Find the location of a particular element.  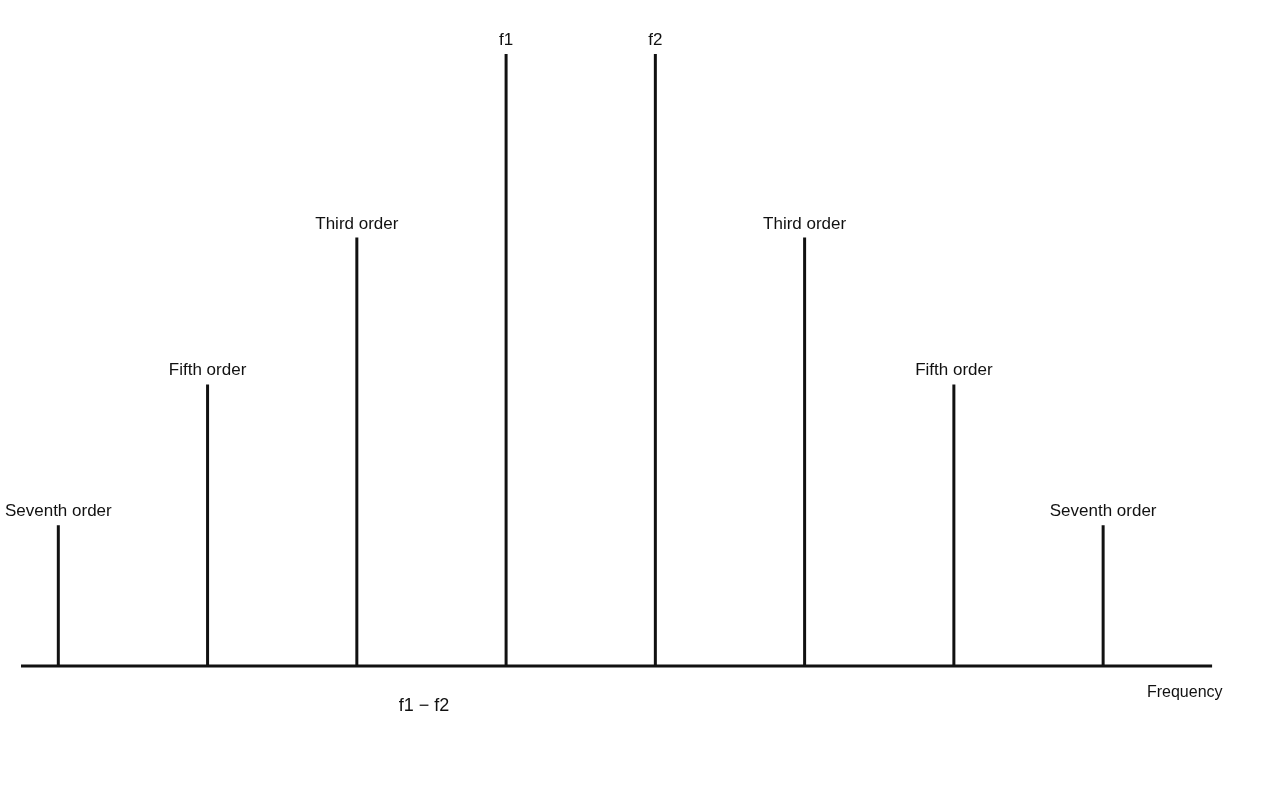

x-axis-title: Frequency is located at coordinates (1184, 691).